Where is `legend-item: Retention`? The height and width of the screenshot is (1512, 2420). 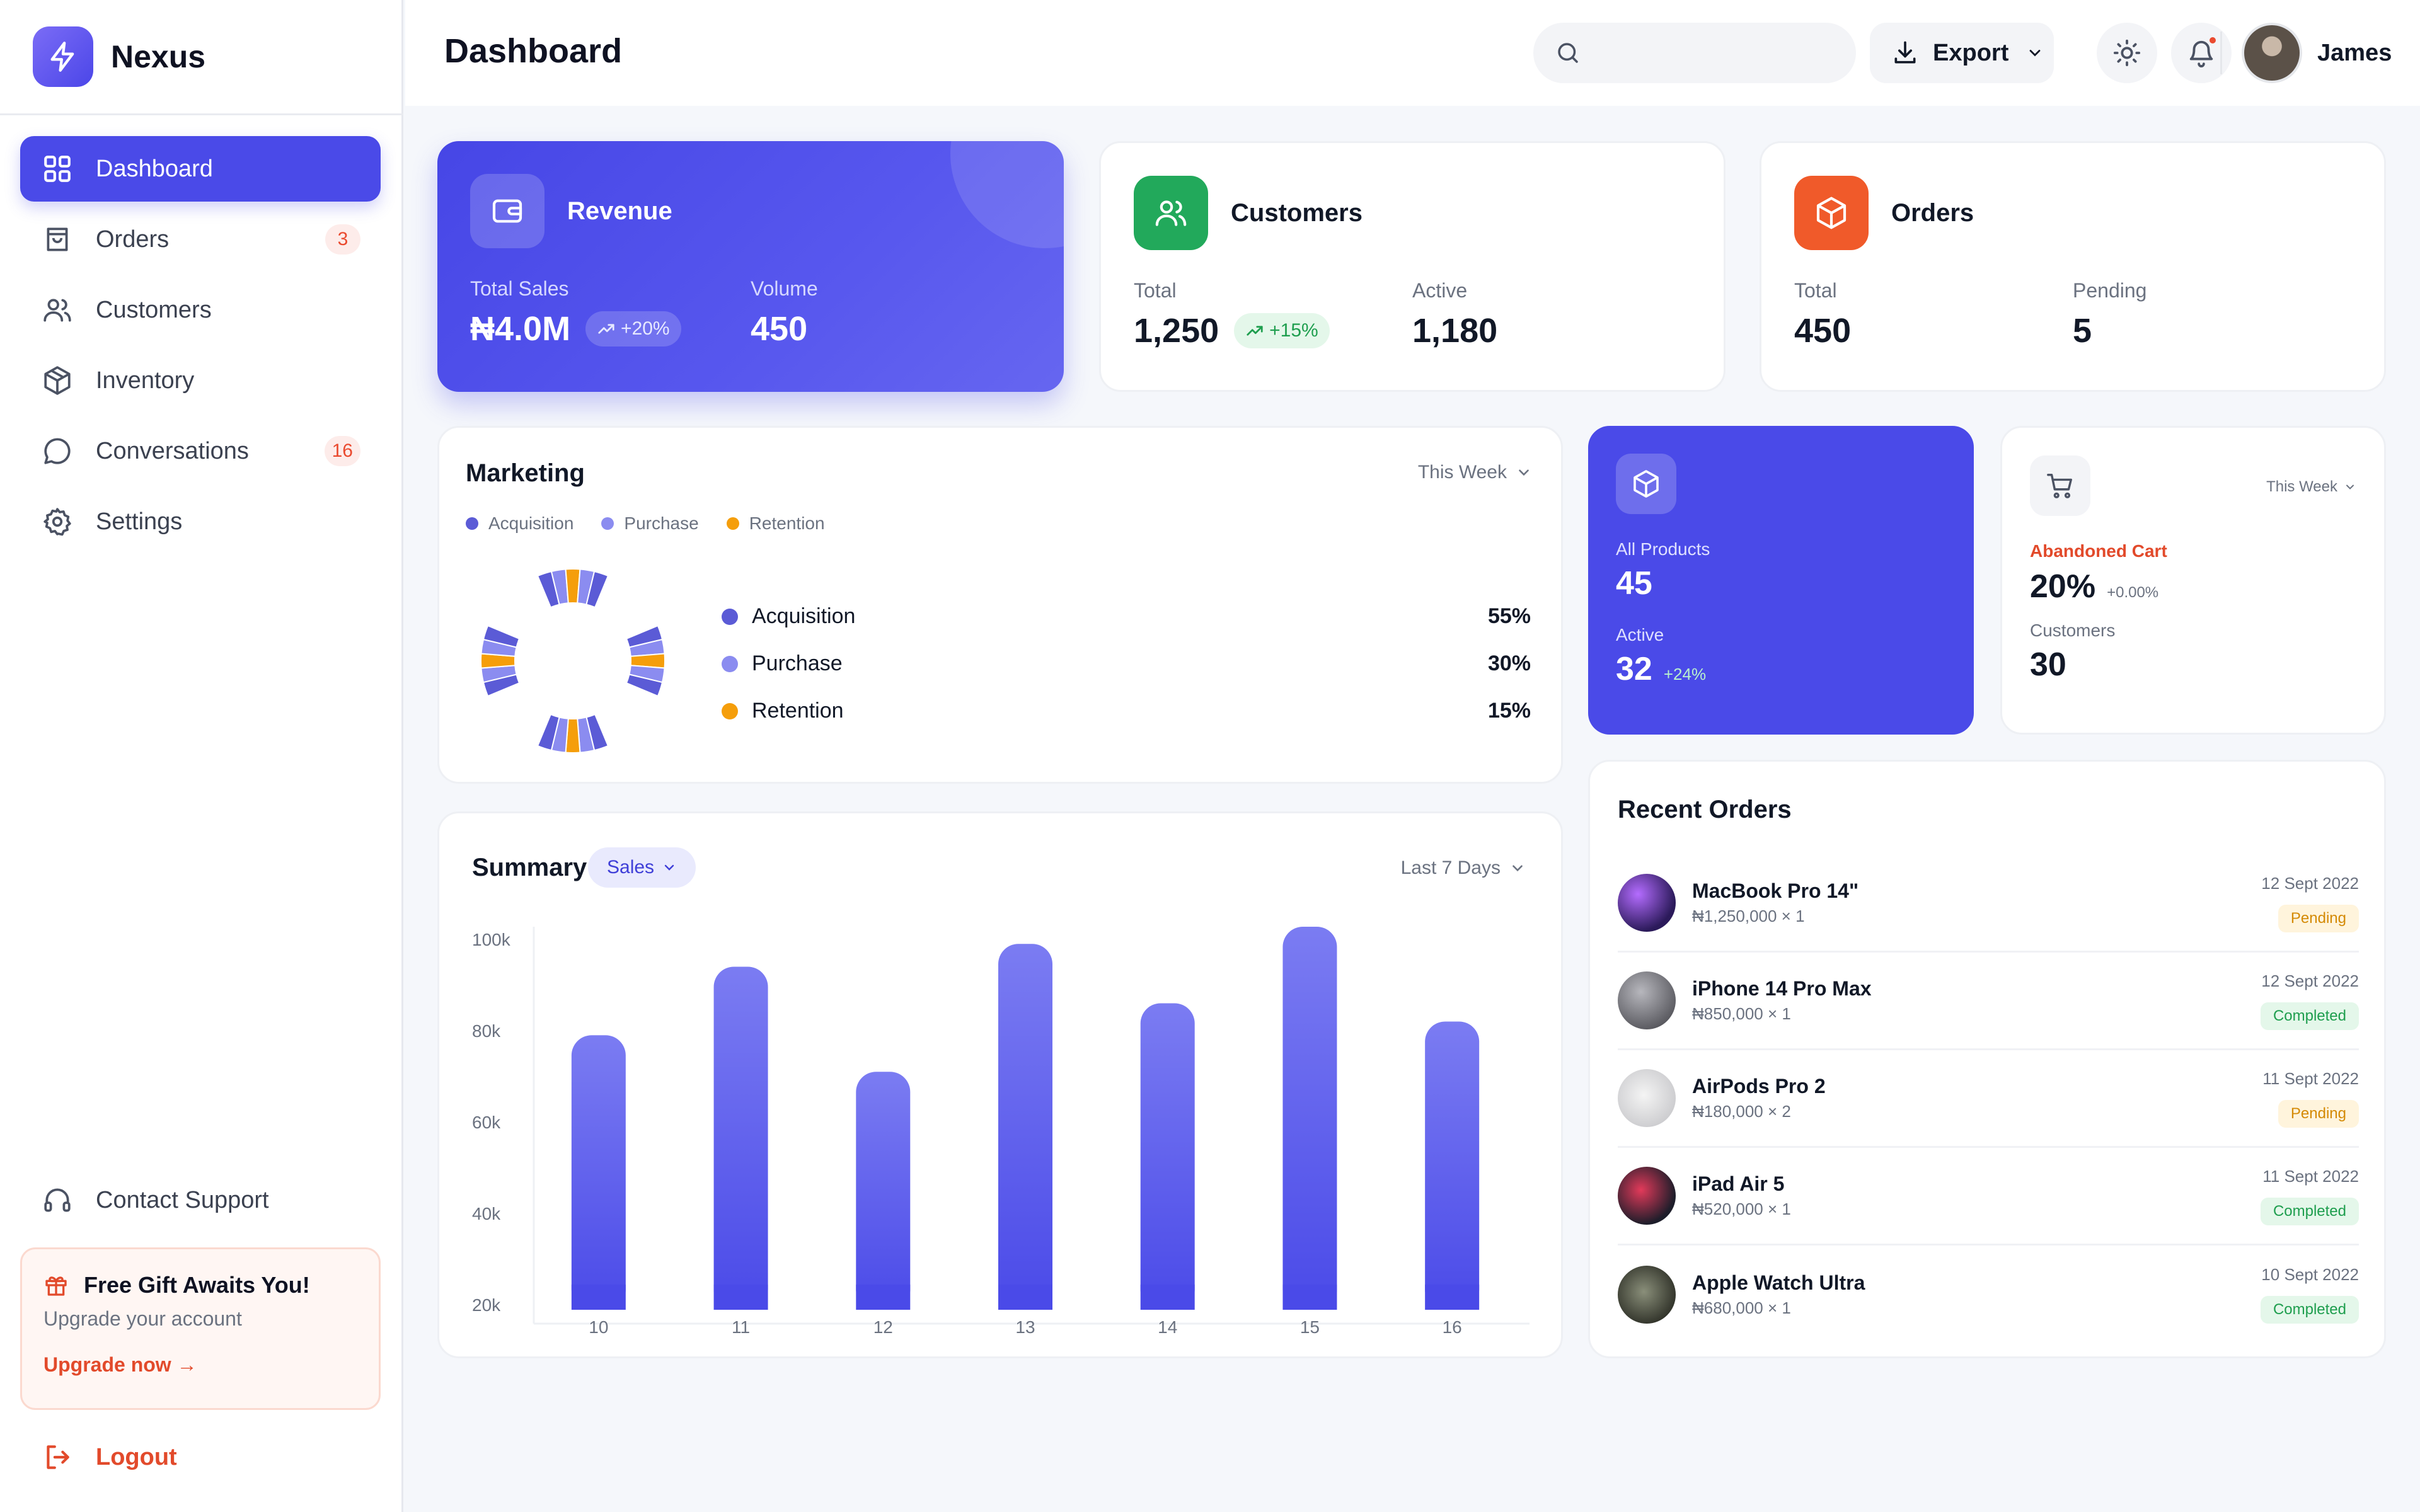 legend-item: Retention is located at coordinates (775, 523).